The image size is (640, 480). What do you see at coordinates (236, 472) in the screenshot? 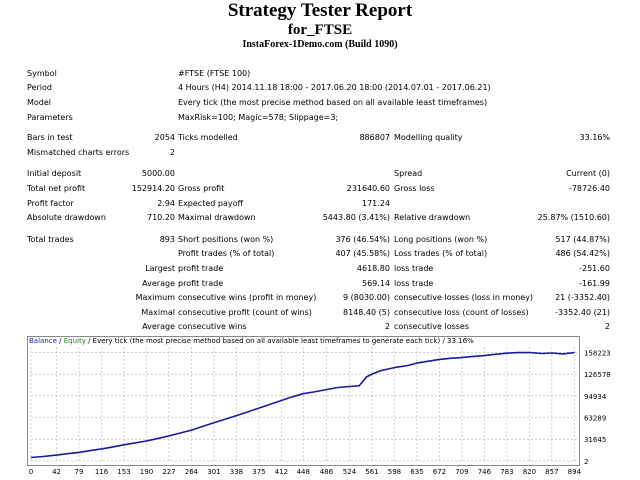
I see `x-tick-label: 338` at bounding box center [236, 472].